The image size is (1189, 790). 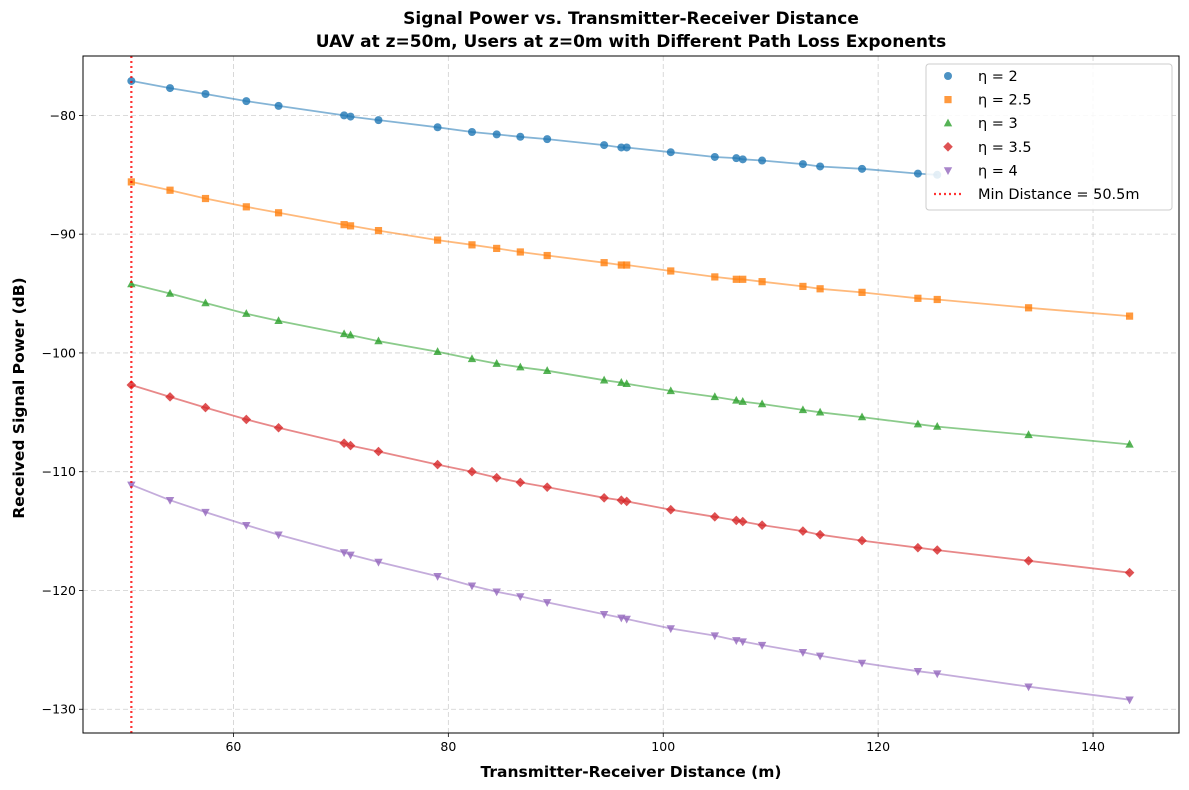 I want to click on x-tick-label: 100, so click(x=663, y=746).